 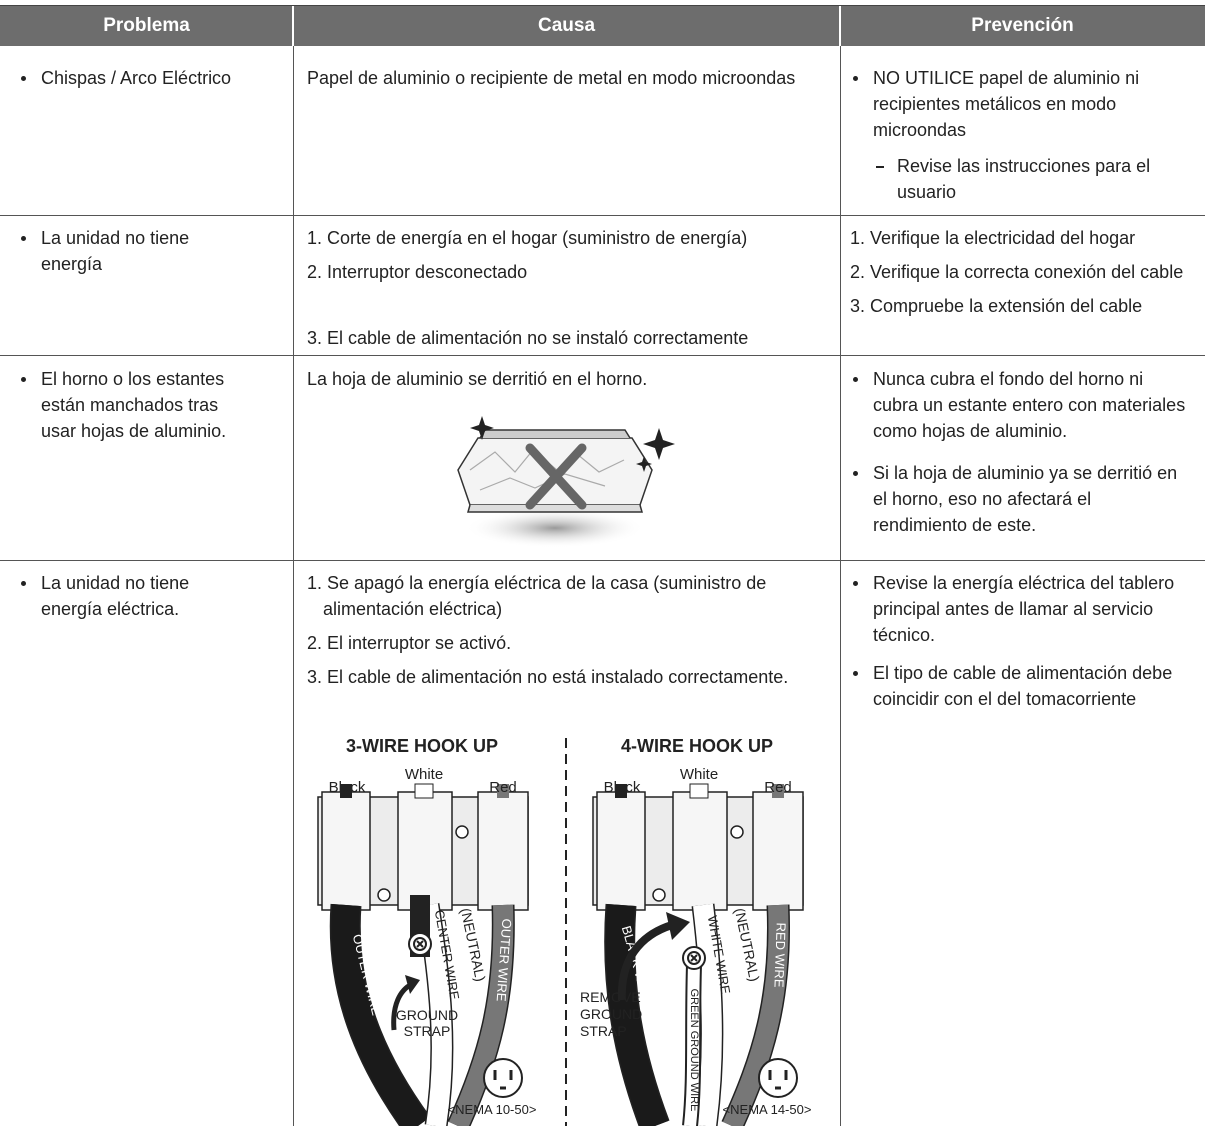 What do you see at coordinates (610, 997) in the screenshot?
I see `note: REMOVE` at bounding box center [610, 997].